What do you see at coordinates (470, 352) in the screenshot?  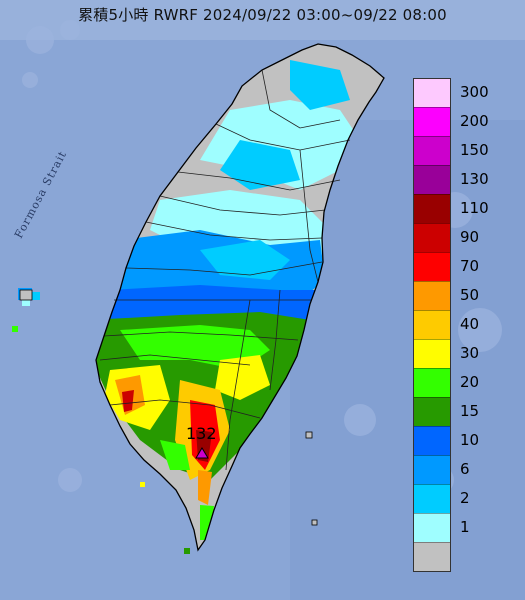 I see `legend-label: 30` at bounding box center [470, 352].